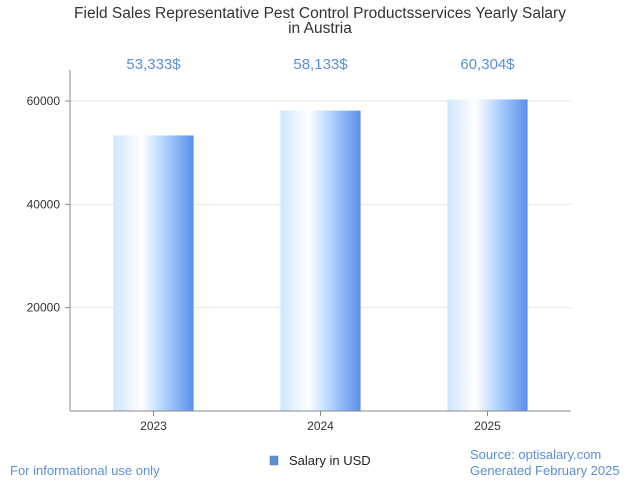 This screenshot has height=481, width=641. What do you see at coordinates (153, 64) in the screenshot?
I see `data-label: 53,333$` at bounding box center [153, 64].